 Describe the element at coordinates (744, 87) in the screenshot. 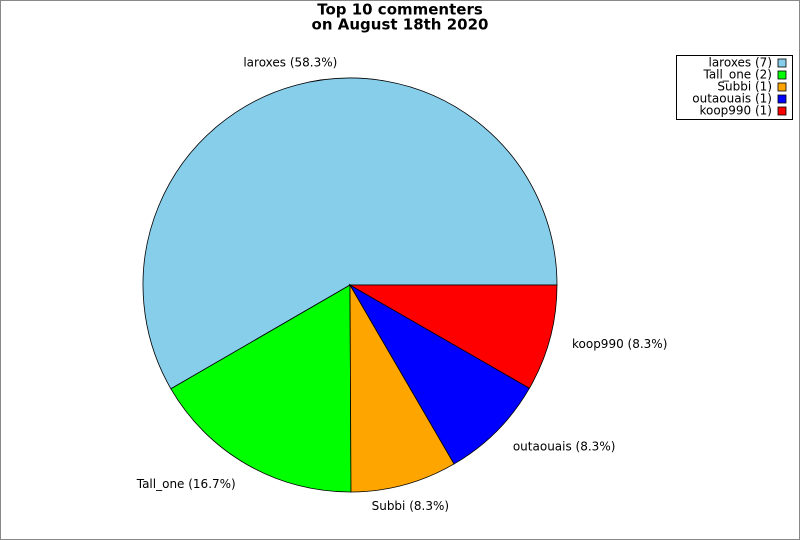

I see `legend-label: Subbi (1)` at that location.